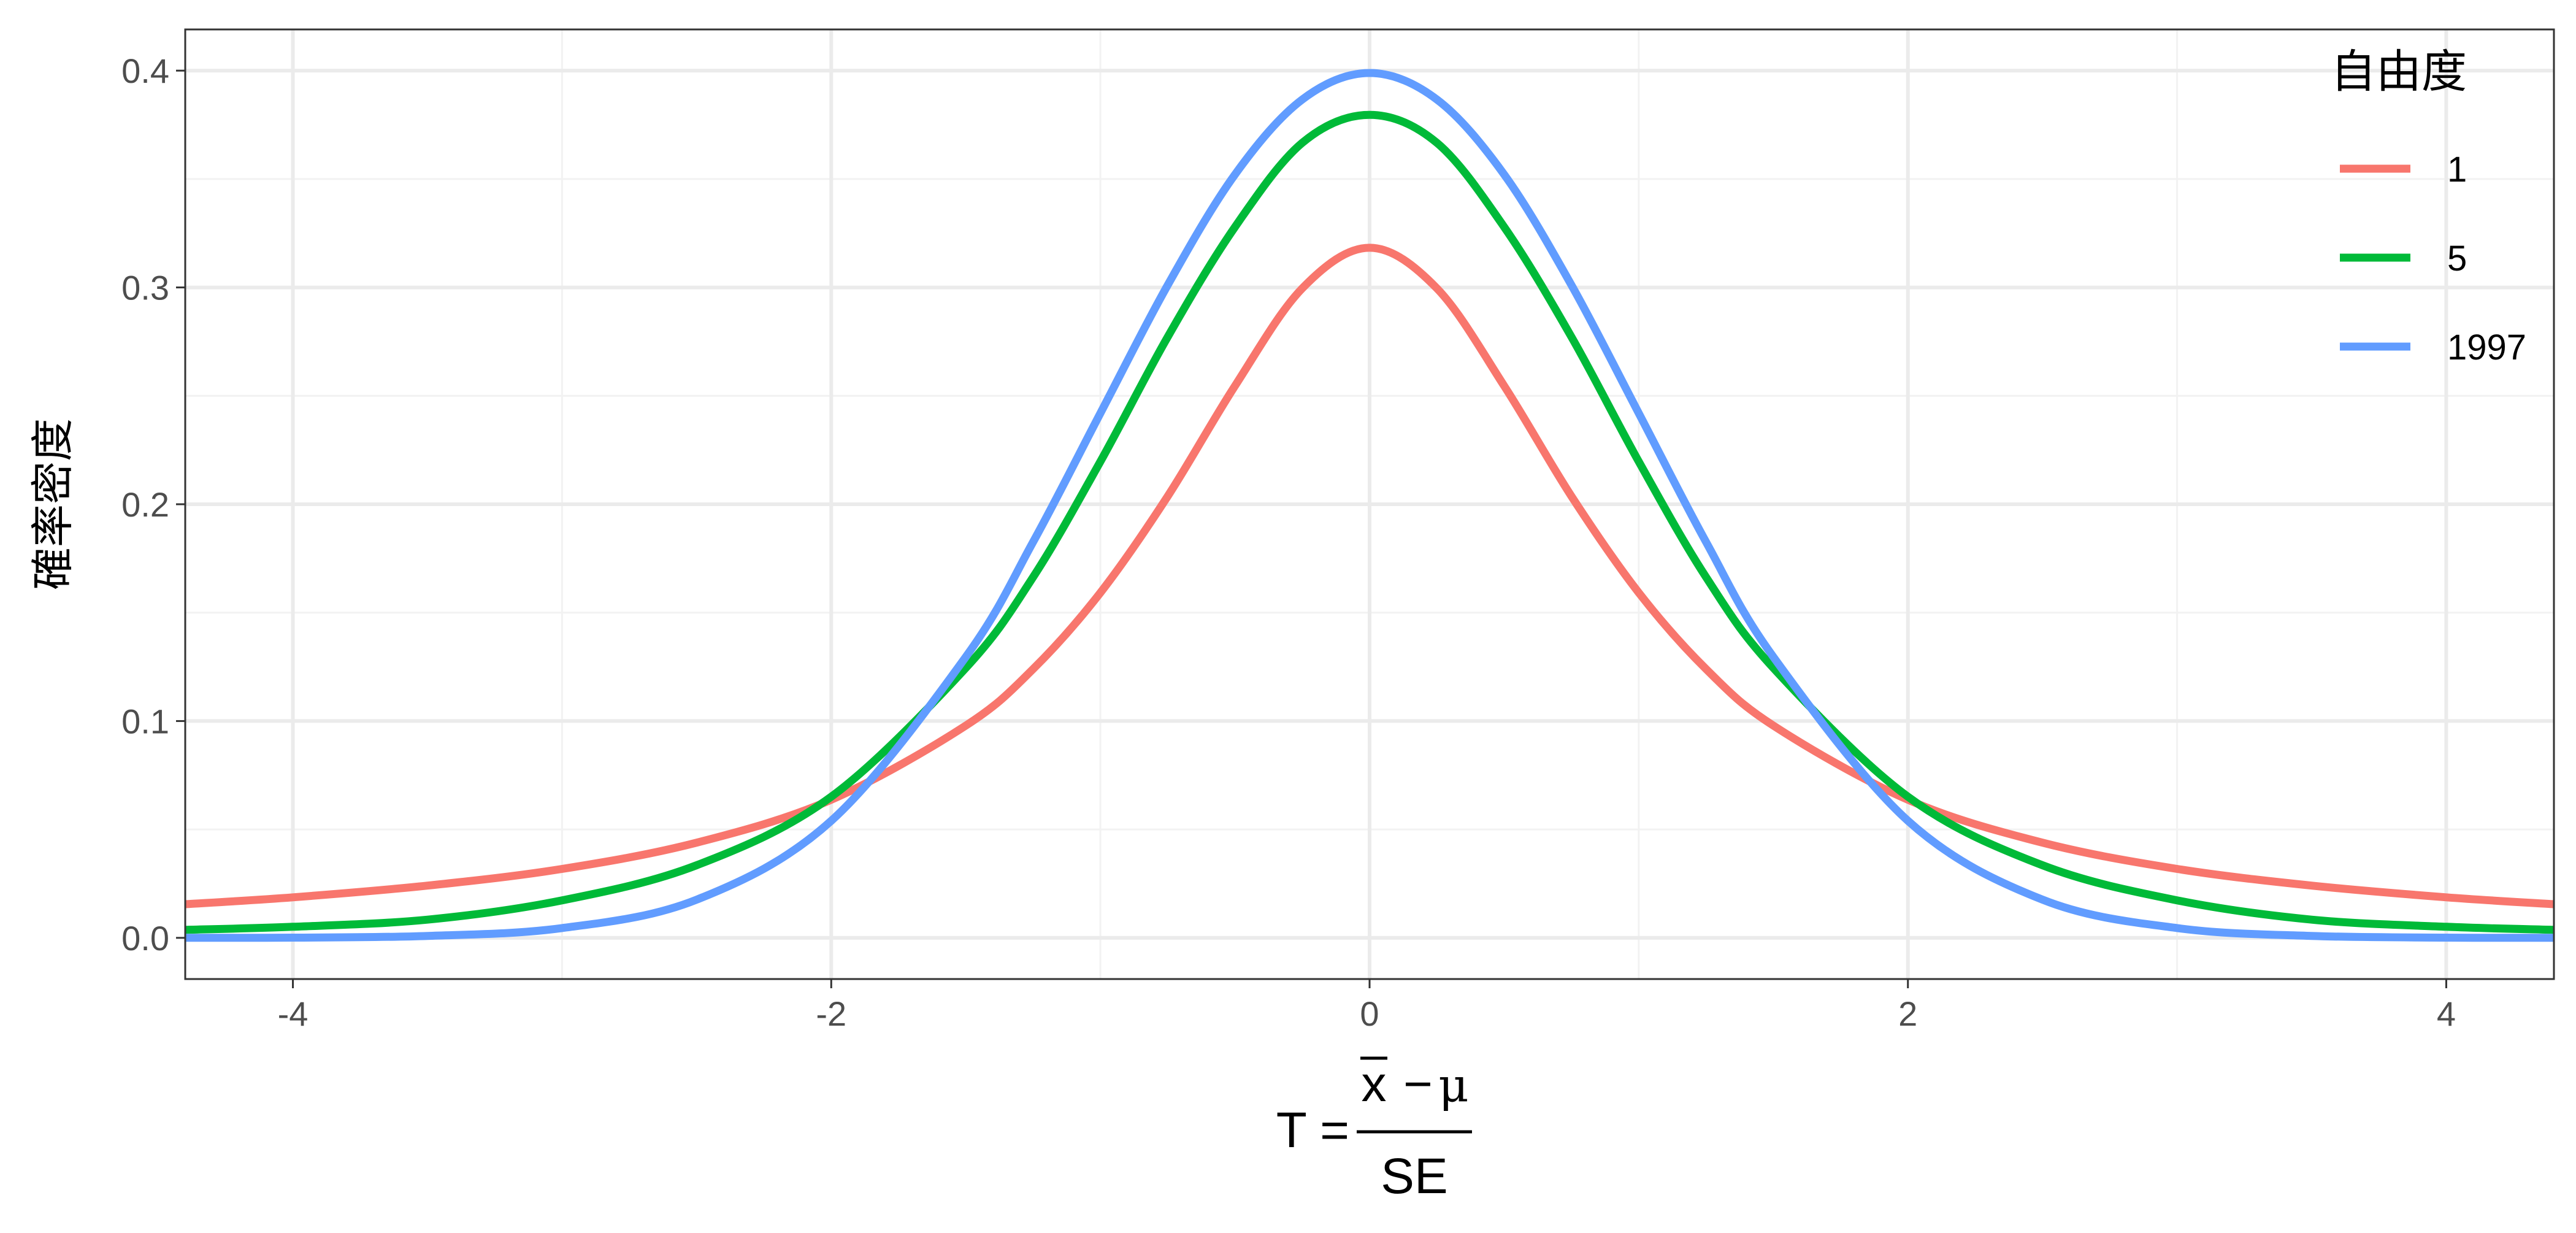 Image resolution: width=2576 pixels, height=1233 pixels. I want to click on x-axis-title-denominator: SE, so click(1414, 1176).